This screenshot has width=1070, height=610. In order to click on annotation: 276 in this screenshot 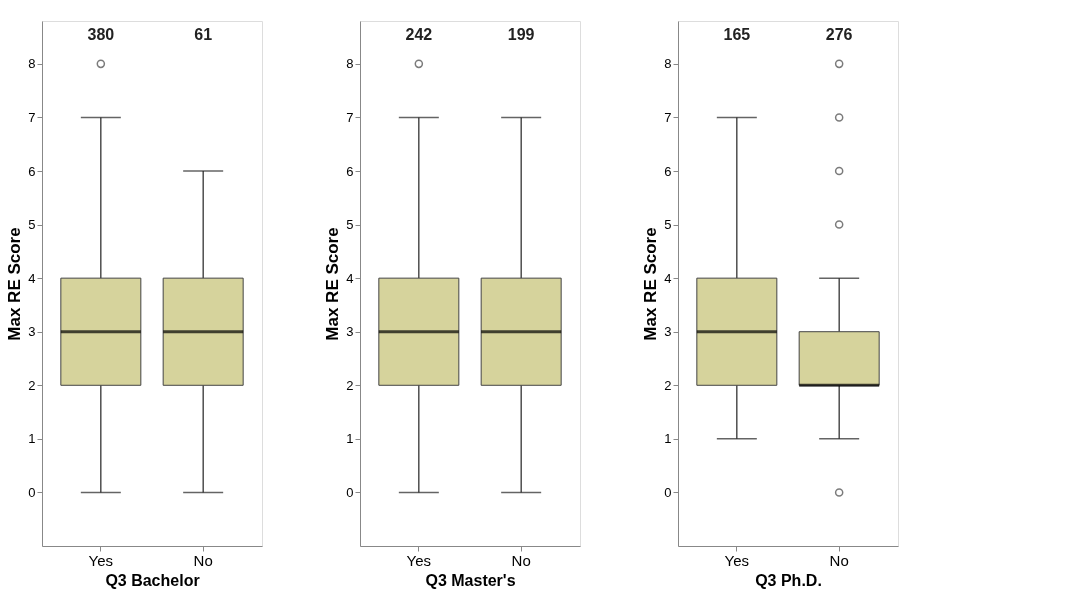, I will do `click(839, 34)`.